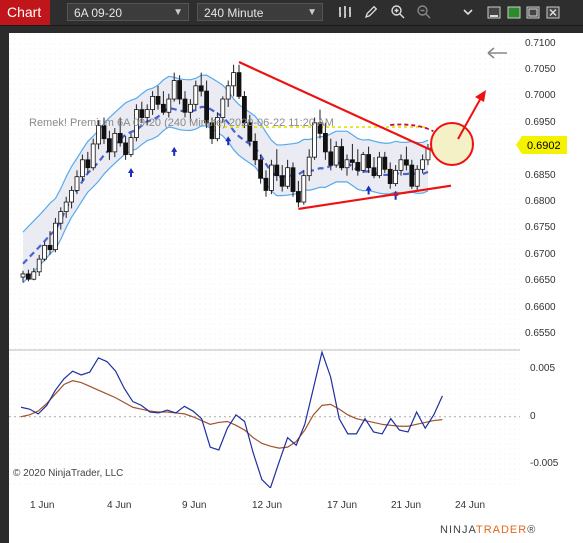 The height and width of the screenshot is (543, 583). What do you see at coordinates (267, 505) in the screenshot?
I see `time-tick-label: 12 Jun` at bounding box center [267, 505].